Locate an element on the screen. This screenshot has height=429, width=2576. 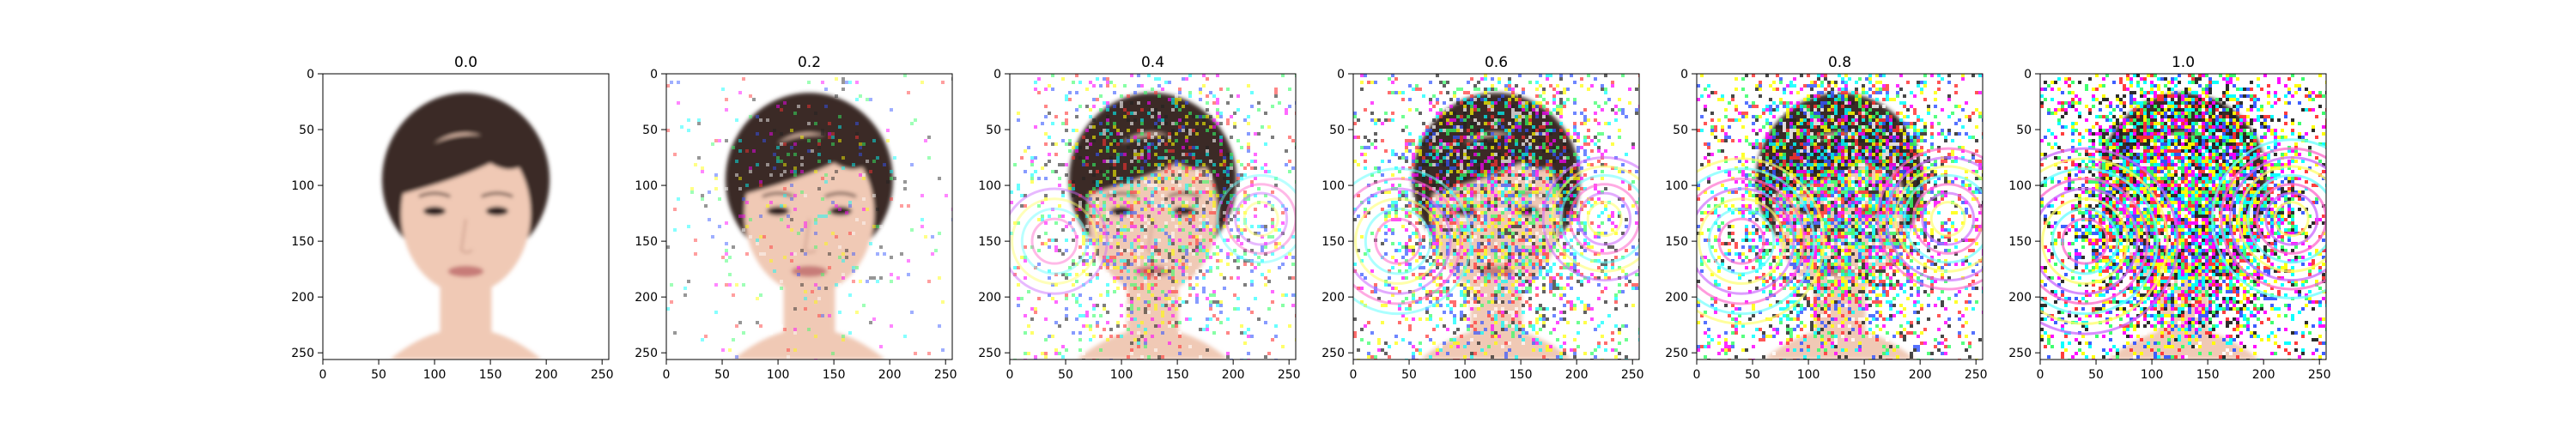
panel-5: 1.0 0 50 100 150 200 250 0 50 100 150 200 250 is located at coordinates (2170, 218).